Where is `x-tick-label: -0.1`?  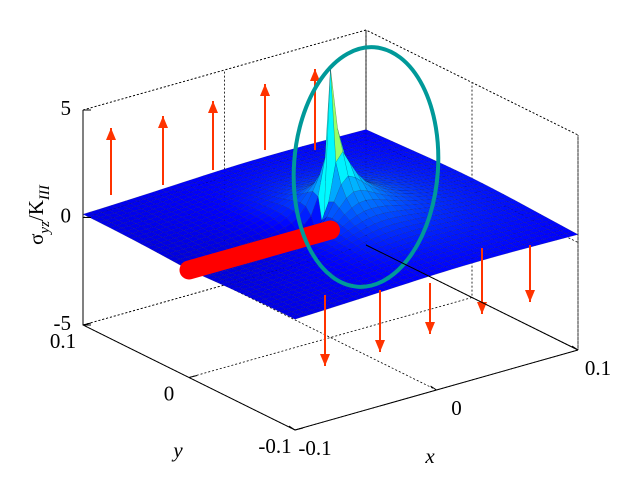 x-tick-label: -0.1 is located at coordinates (314, 448).